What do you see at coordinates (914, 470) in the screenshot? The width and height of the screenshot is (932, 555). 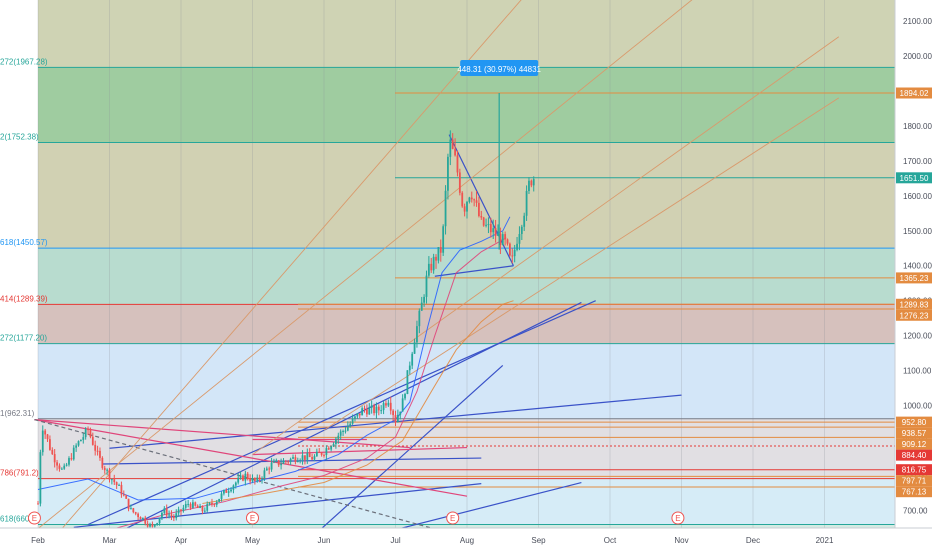 I see `price-label-9: 816.75` at bounding box center [914, 470].